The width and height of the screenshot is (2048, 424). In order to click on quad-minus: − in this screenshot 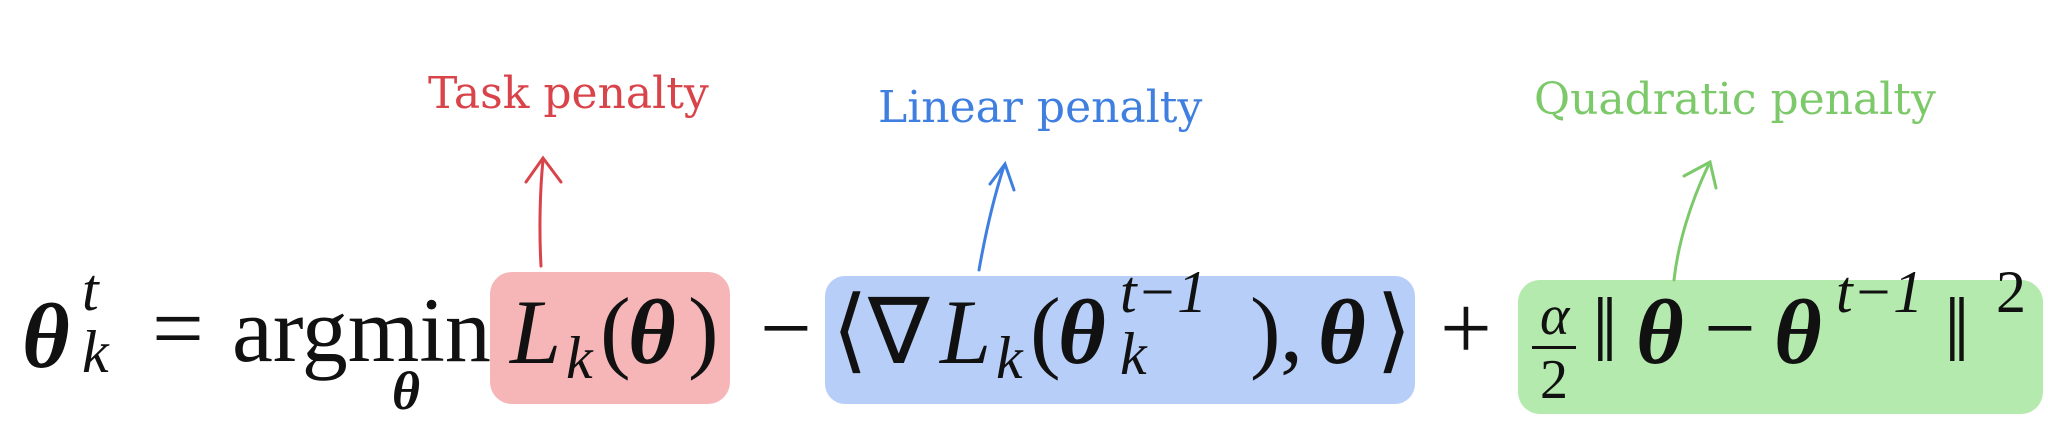, I will do `click(1730, 328)`.